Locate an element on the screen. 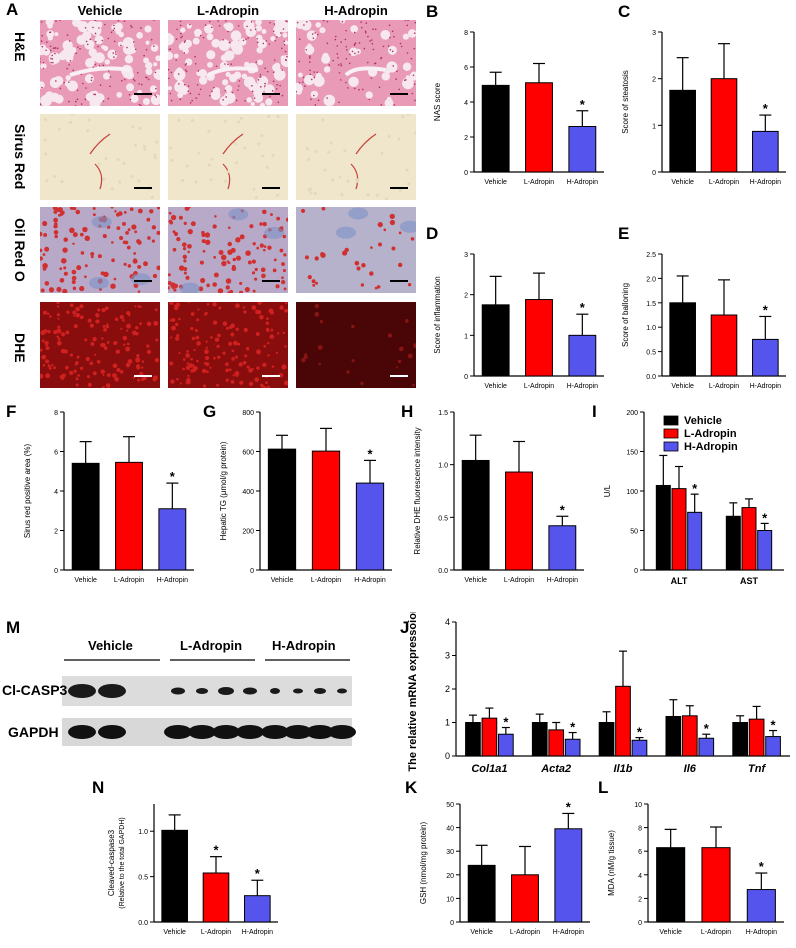  western-blot is located at coordinates (209, 702).